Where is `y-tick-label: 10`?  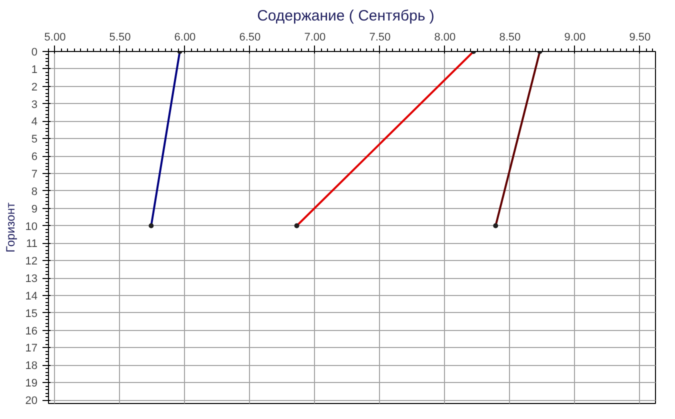
y-tick-label: 10 is located at coordinates (31, 226).